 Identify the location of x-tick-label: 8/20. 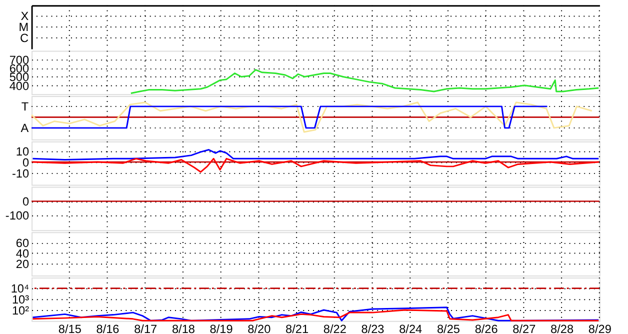
(260, 328).